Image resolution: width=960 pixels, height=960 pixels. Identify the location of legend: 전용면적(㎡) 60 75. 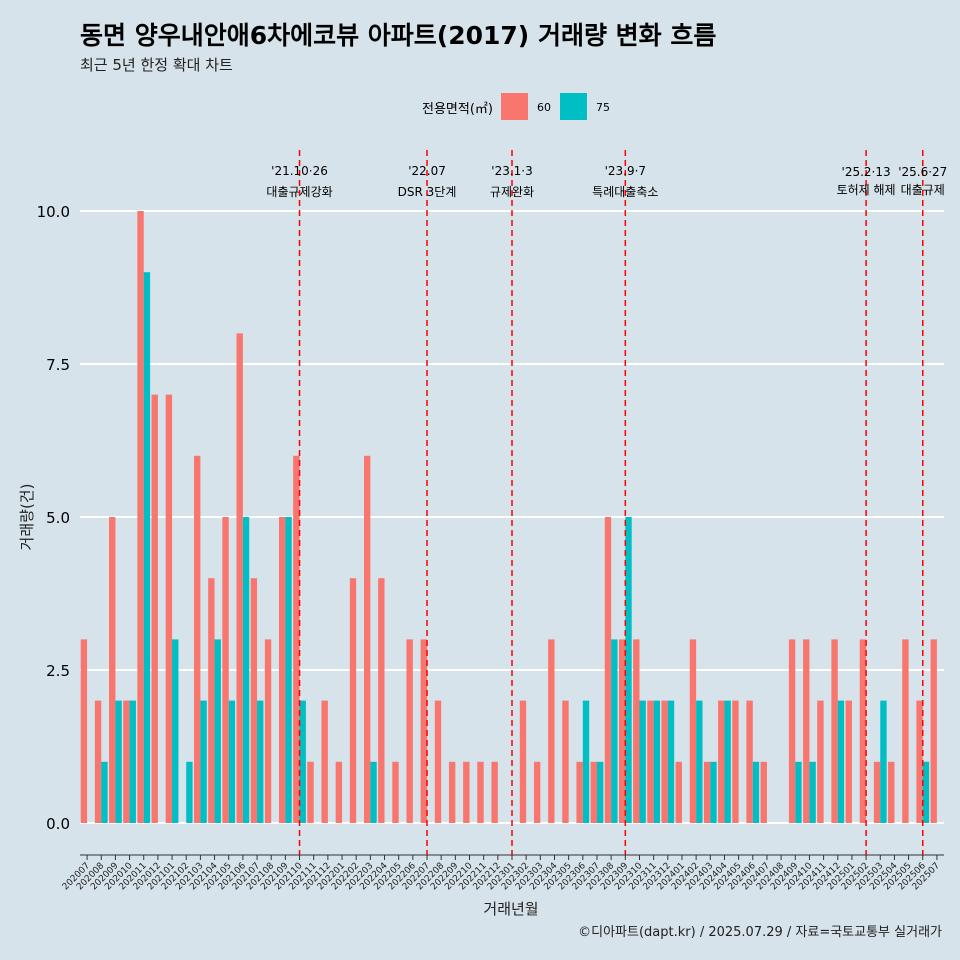
(516, 106).